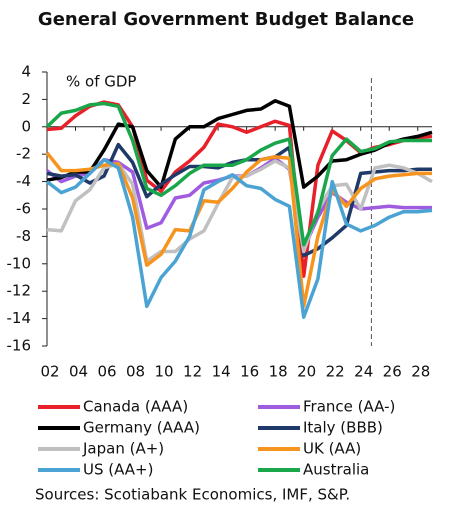 The image size is (453, 508). I want to click on y-tick-label: 0, so click(26, 126).